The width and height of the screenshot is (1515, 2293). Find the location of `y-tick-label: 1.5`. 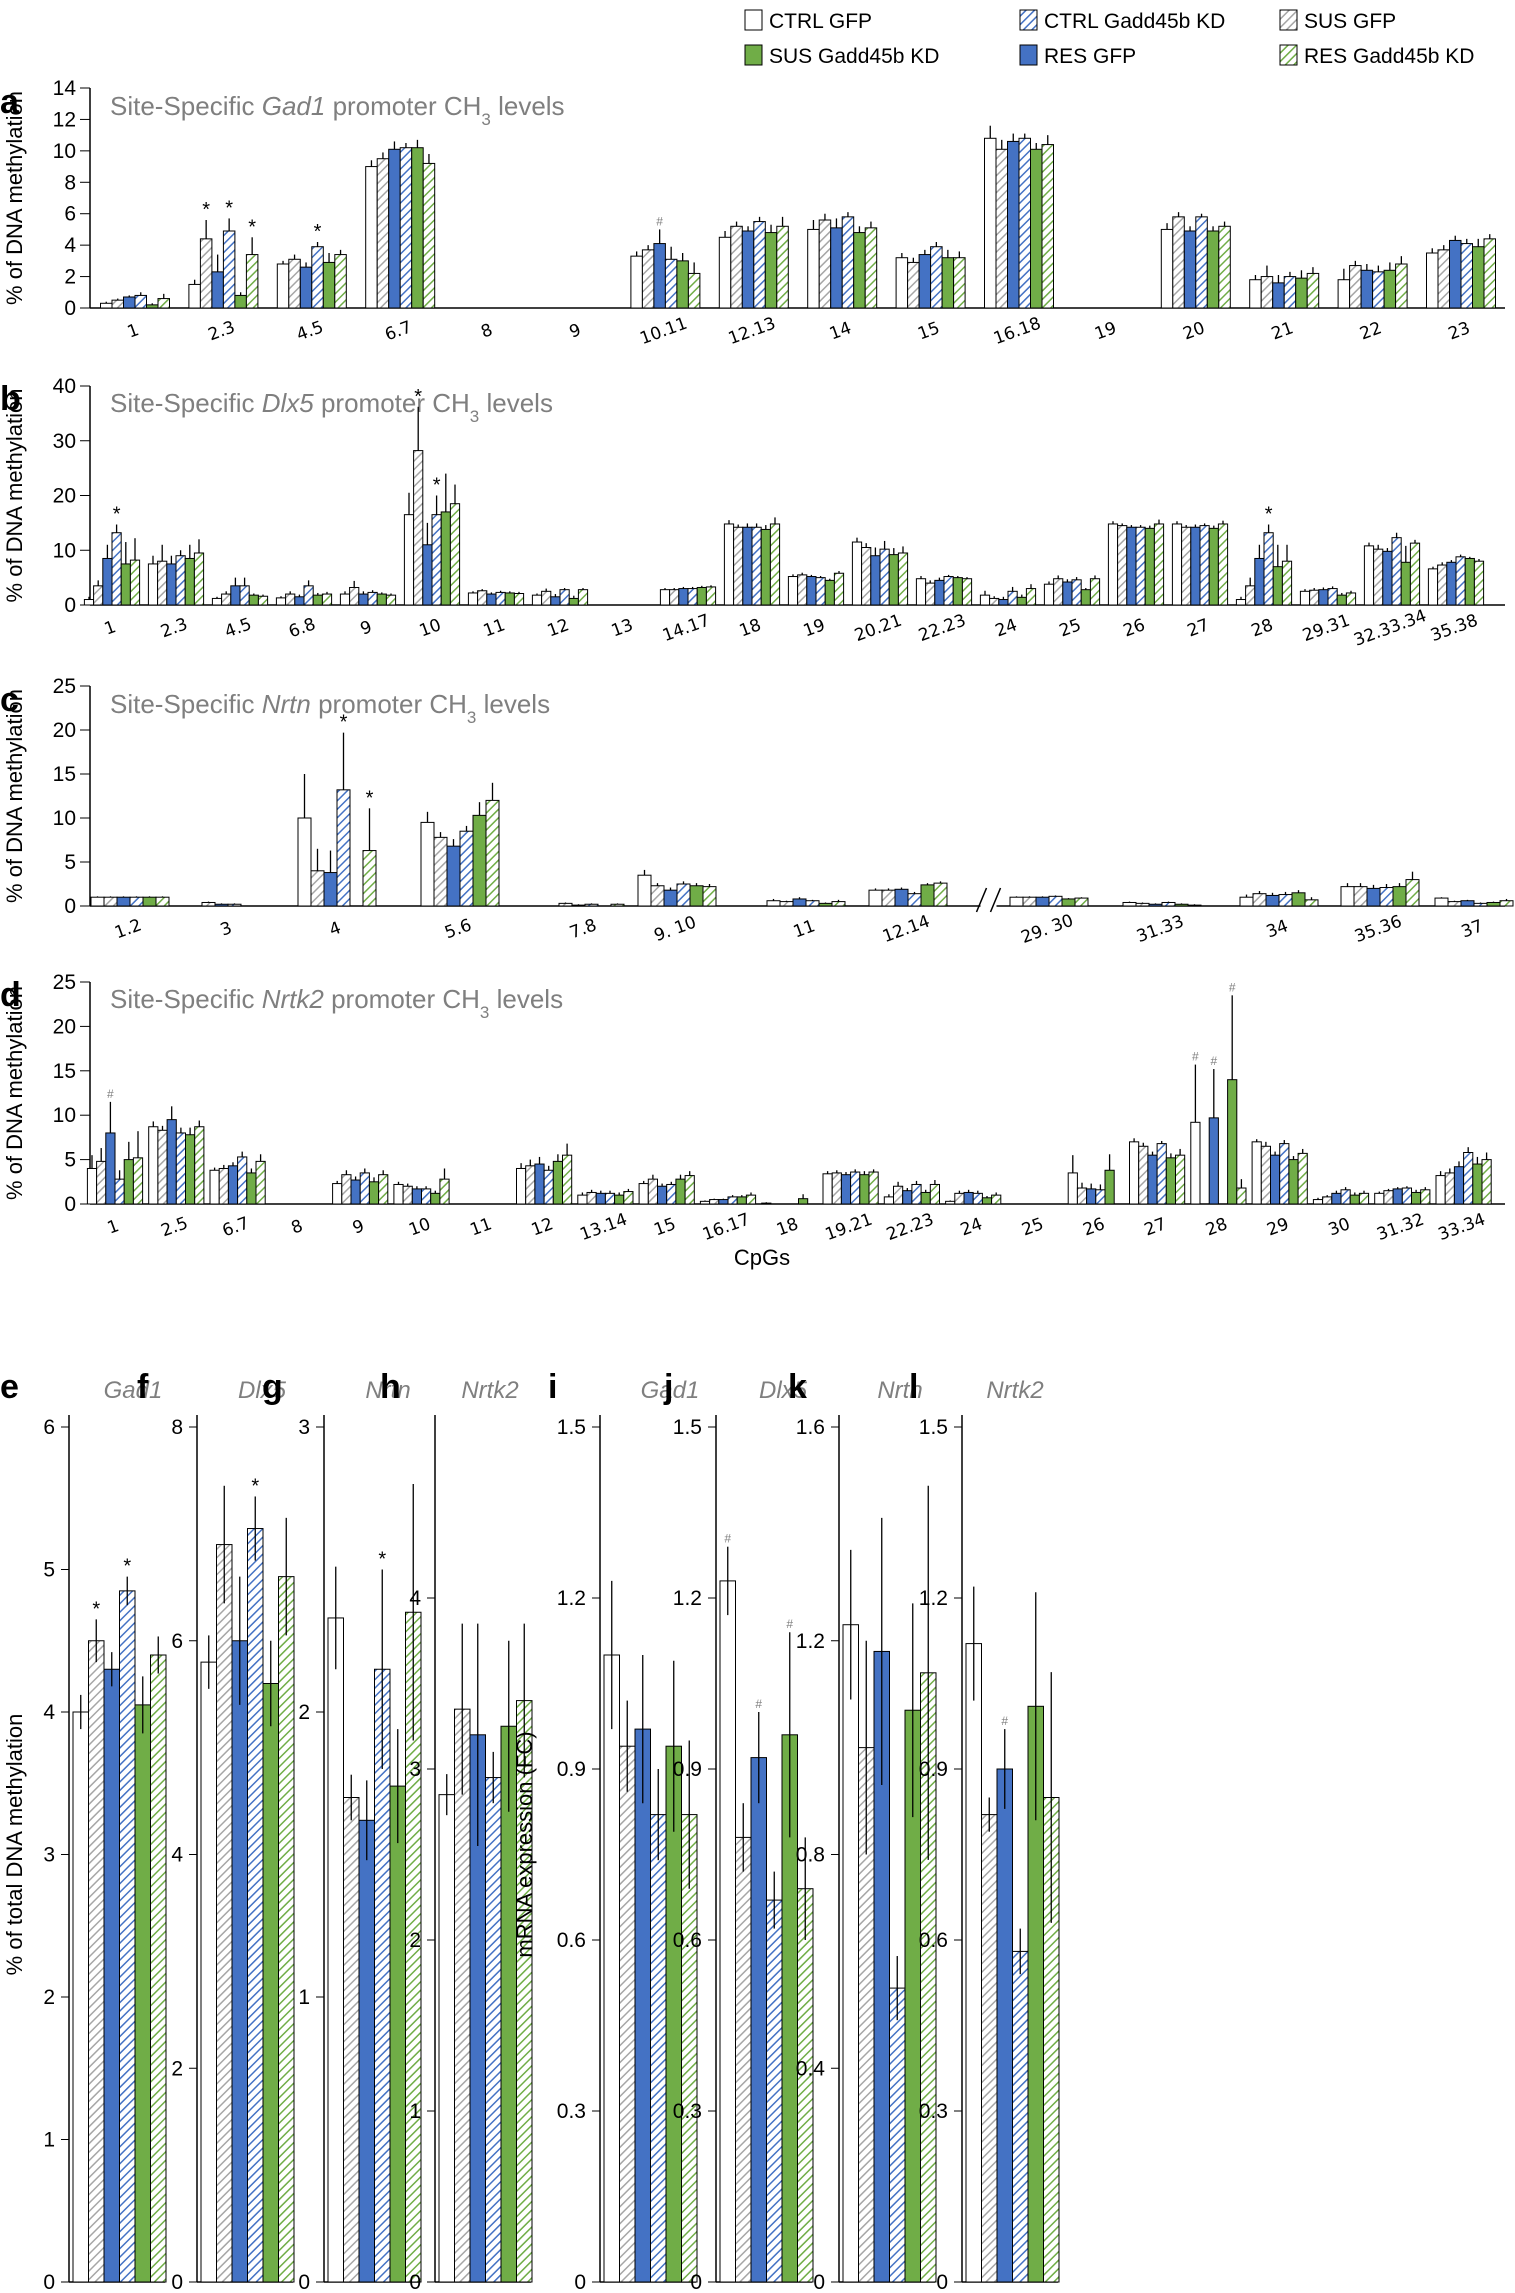

y-tick-label: 1.5 is located at coordinates (687, 1427).